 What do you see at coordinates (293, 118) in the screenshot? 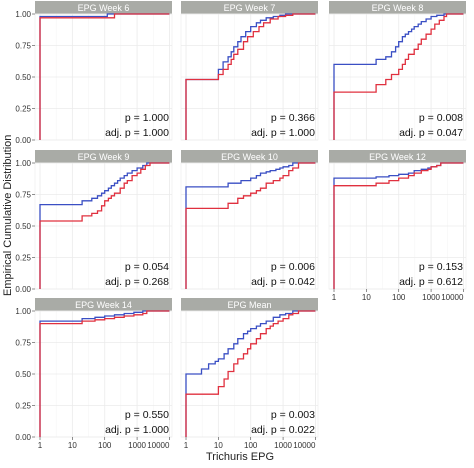
I see `p-value-label: p = 0.366` at bounding box center [293, 118].